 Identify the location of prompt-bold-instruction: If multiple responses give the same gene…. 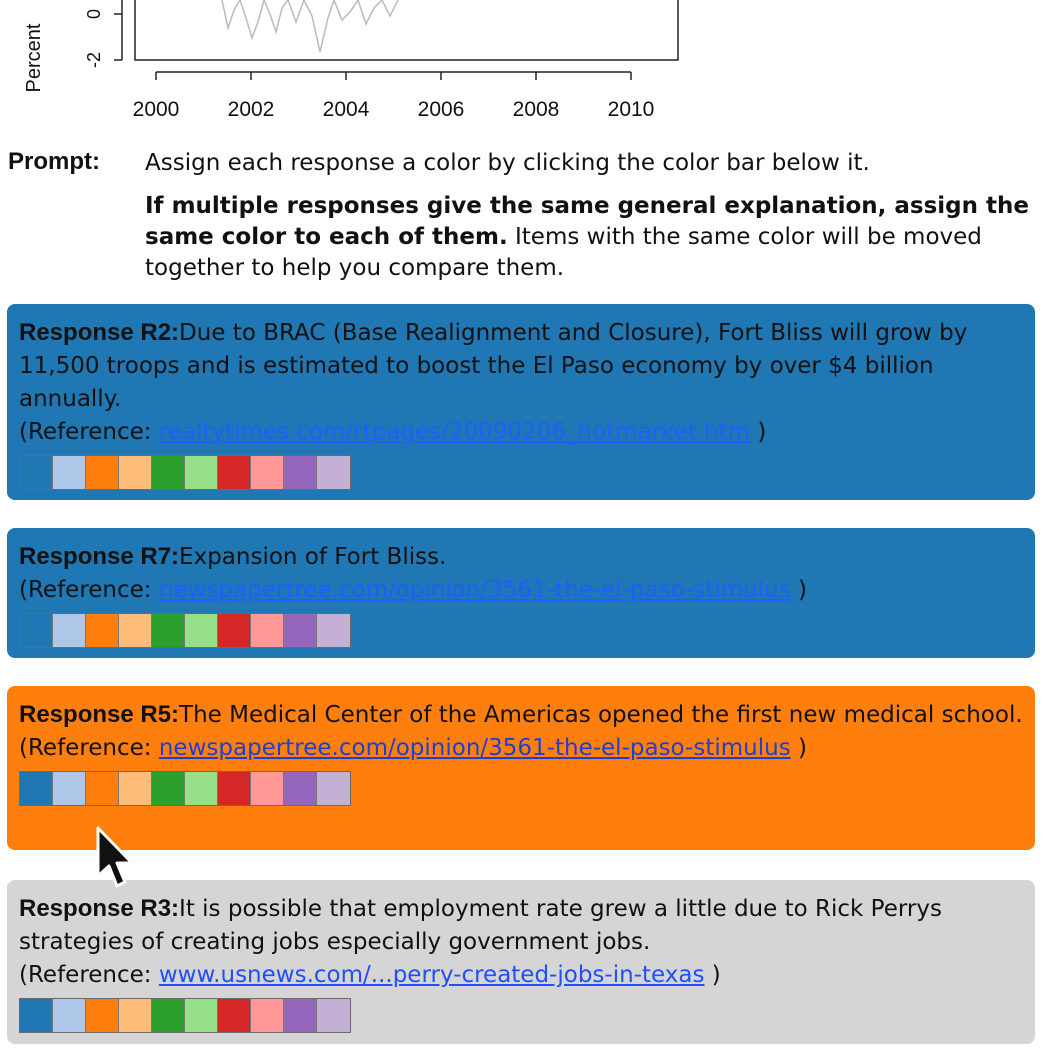
(587, 221).